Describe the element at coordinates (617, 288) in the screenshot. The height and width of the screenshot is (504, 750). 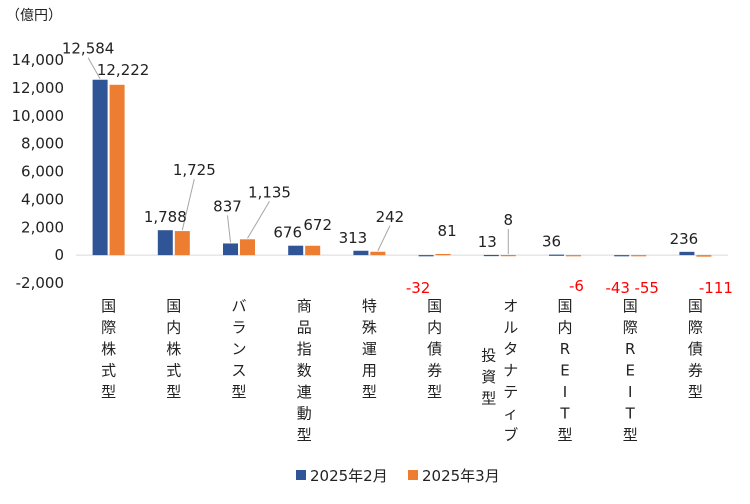
I see `data-label: -43` at that location.